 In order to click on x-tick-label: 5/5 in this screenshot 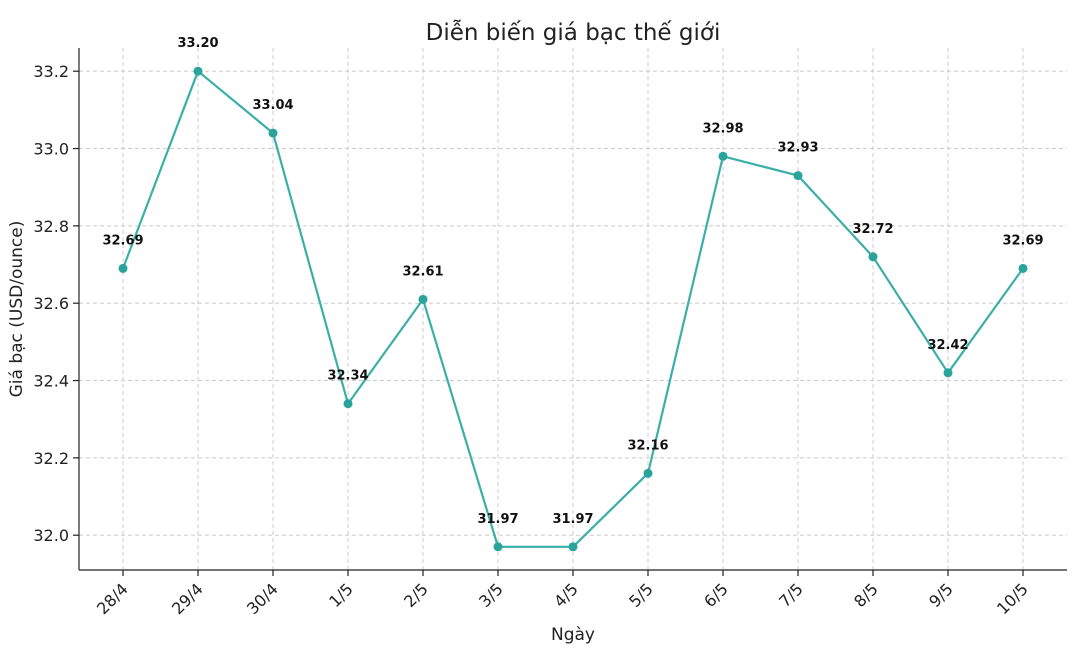, I will do `click(641, 595)`.